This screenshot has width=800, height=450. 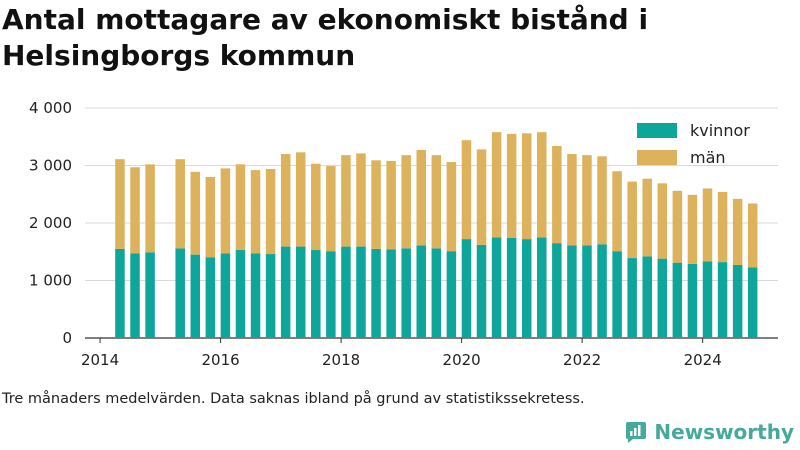 I want to click on legend-swatch-kvinnor, so click(x=657, y=130).